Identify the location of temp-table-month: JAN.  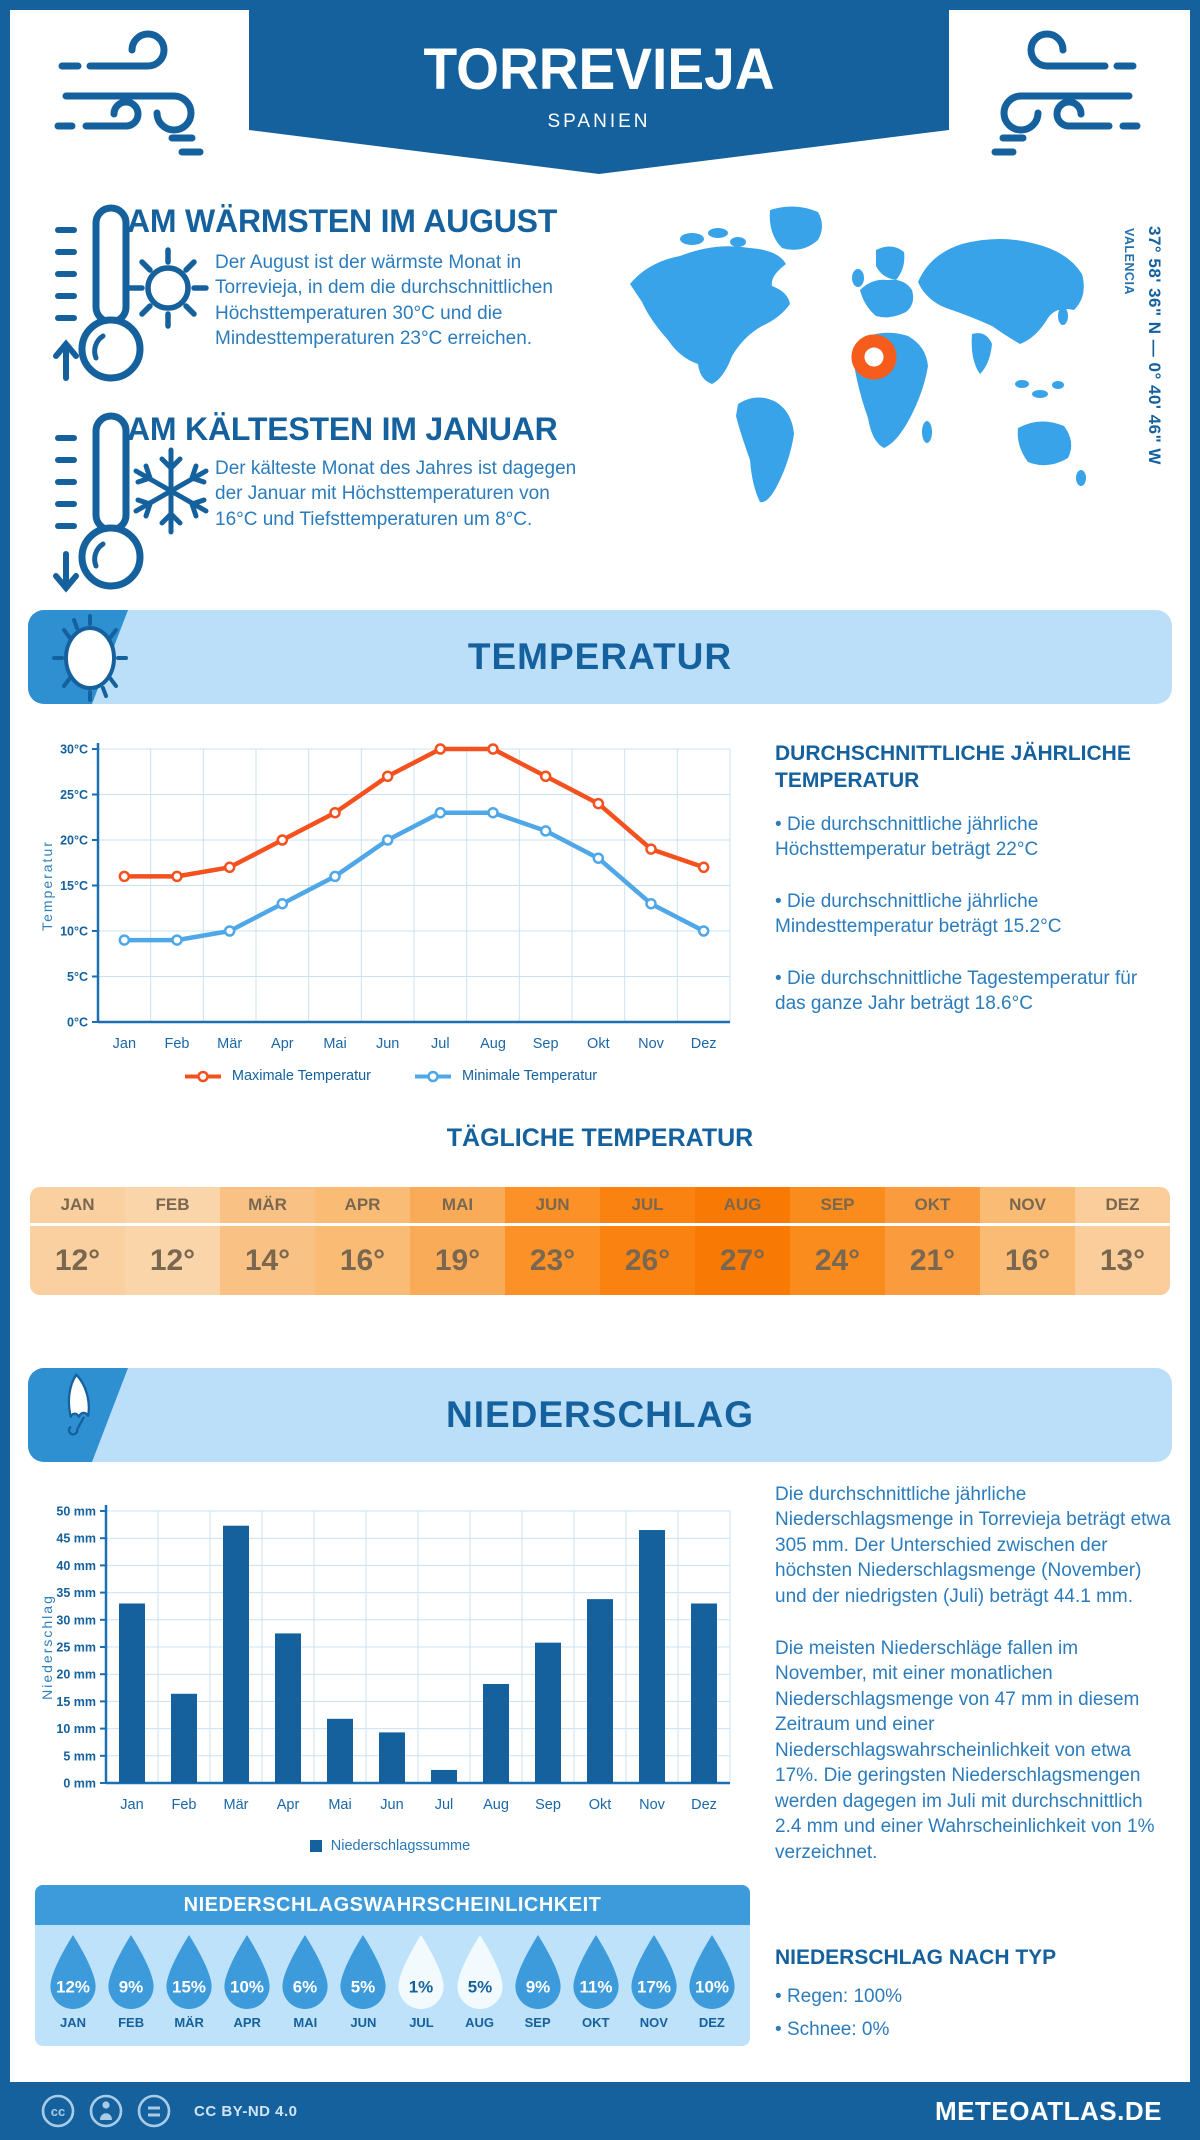
(77, 1206).